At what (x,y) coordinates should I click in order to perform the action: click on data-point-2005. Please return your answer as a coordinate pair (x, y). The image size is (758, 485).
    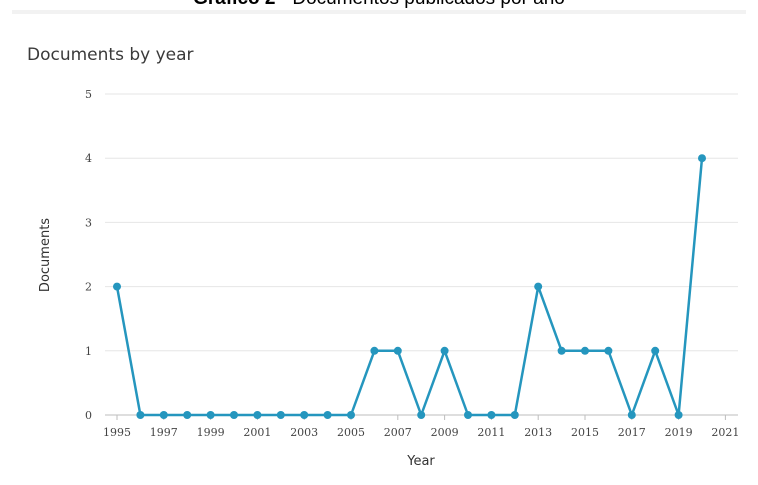
    Looking at the image, I should click on (351, 415).